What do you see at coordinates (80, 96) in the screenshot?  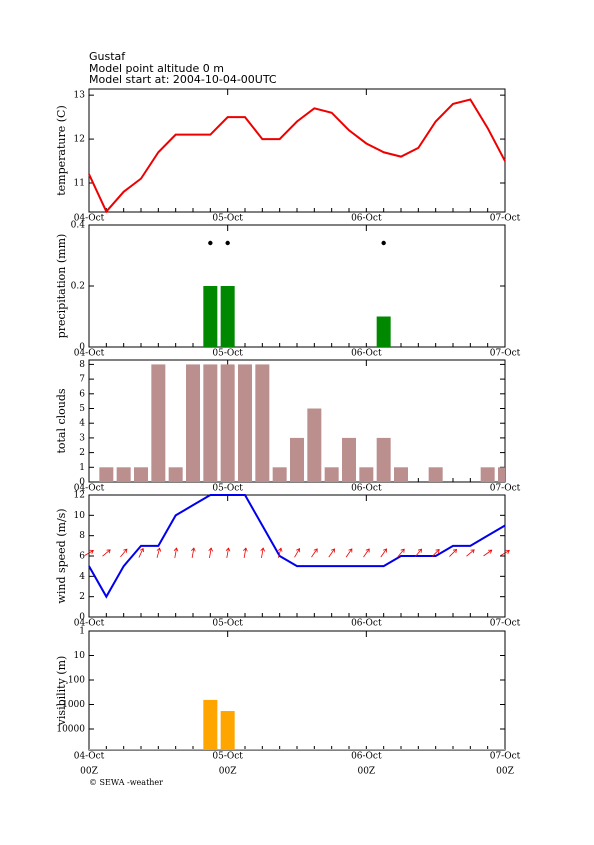 I see `y-tick-label: 13` at bounding box center [80, 96].